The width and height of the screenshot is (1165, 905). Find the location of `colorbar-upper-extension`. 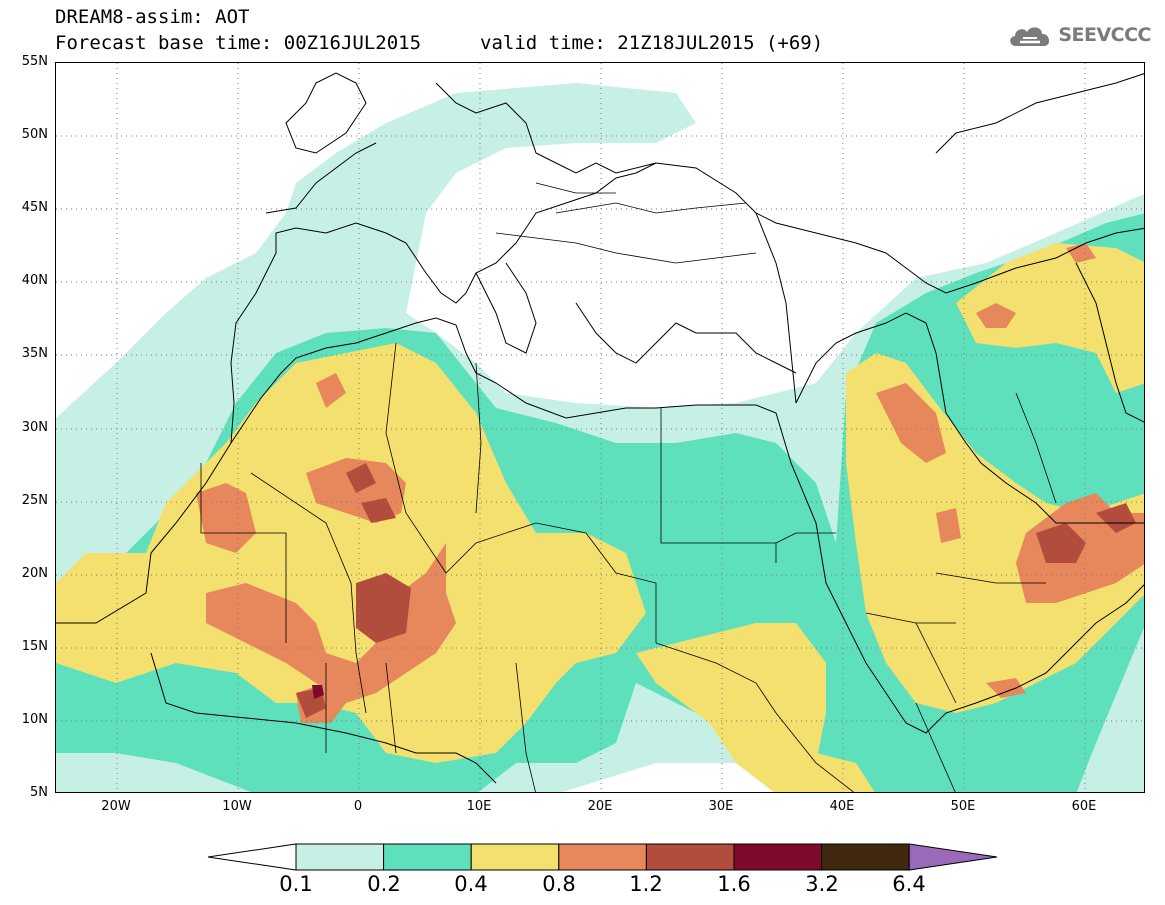

colorbar-upper-extension is located at coordinates (953, 857).